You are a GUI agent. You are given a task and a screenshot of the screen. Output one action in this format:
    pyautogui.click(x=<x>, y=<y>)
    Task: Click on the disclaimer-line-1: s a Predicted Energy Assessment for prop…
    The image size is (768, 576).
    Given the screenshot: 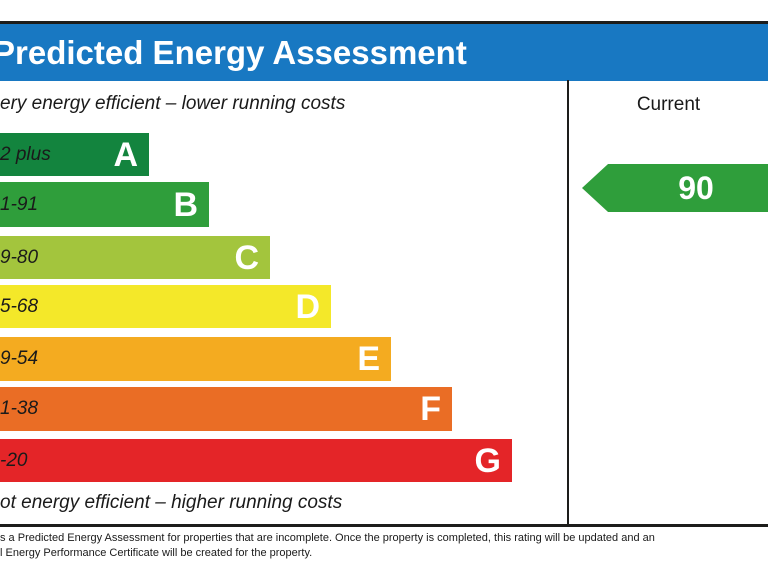 What is the action you would take?
    pyautogui.click(x=327, y=538)
    